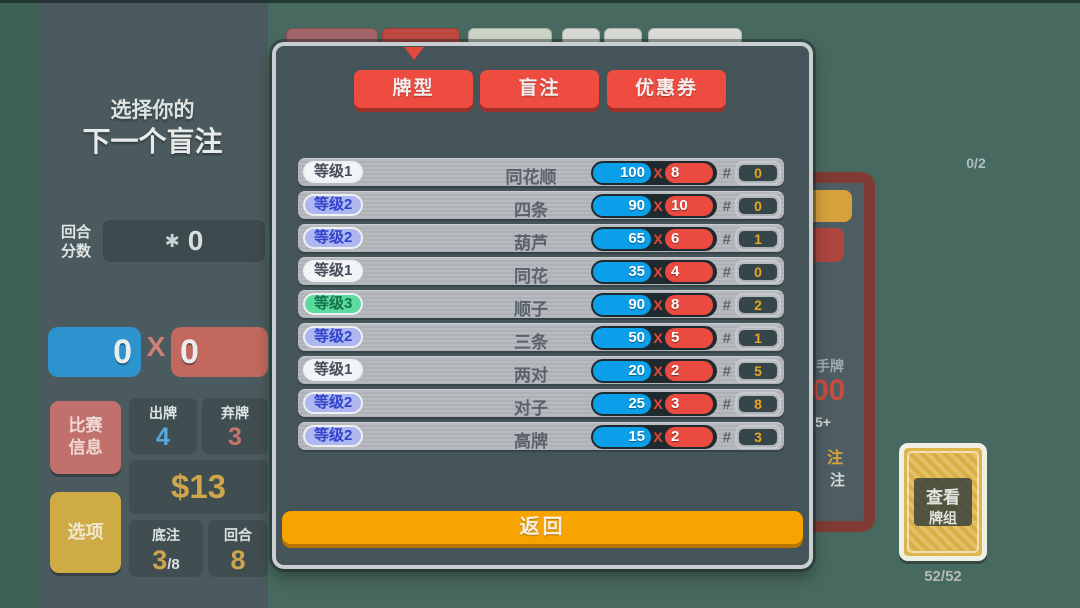  I want to click on ante-stat-box: 底注 3/8, so click(166, 548).